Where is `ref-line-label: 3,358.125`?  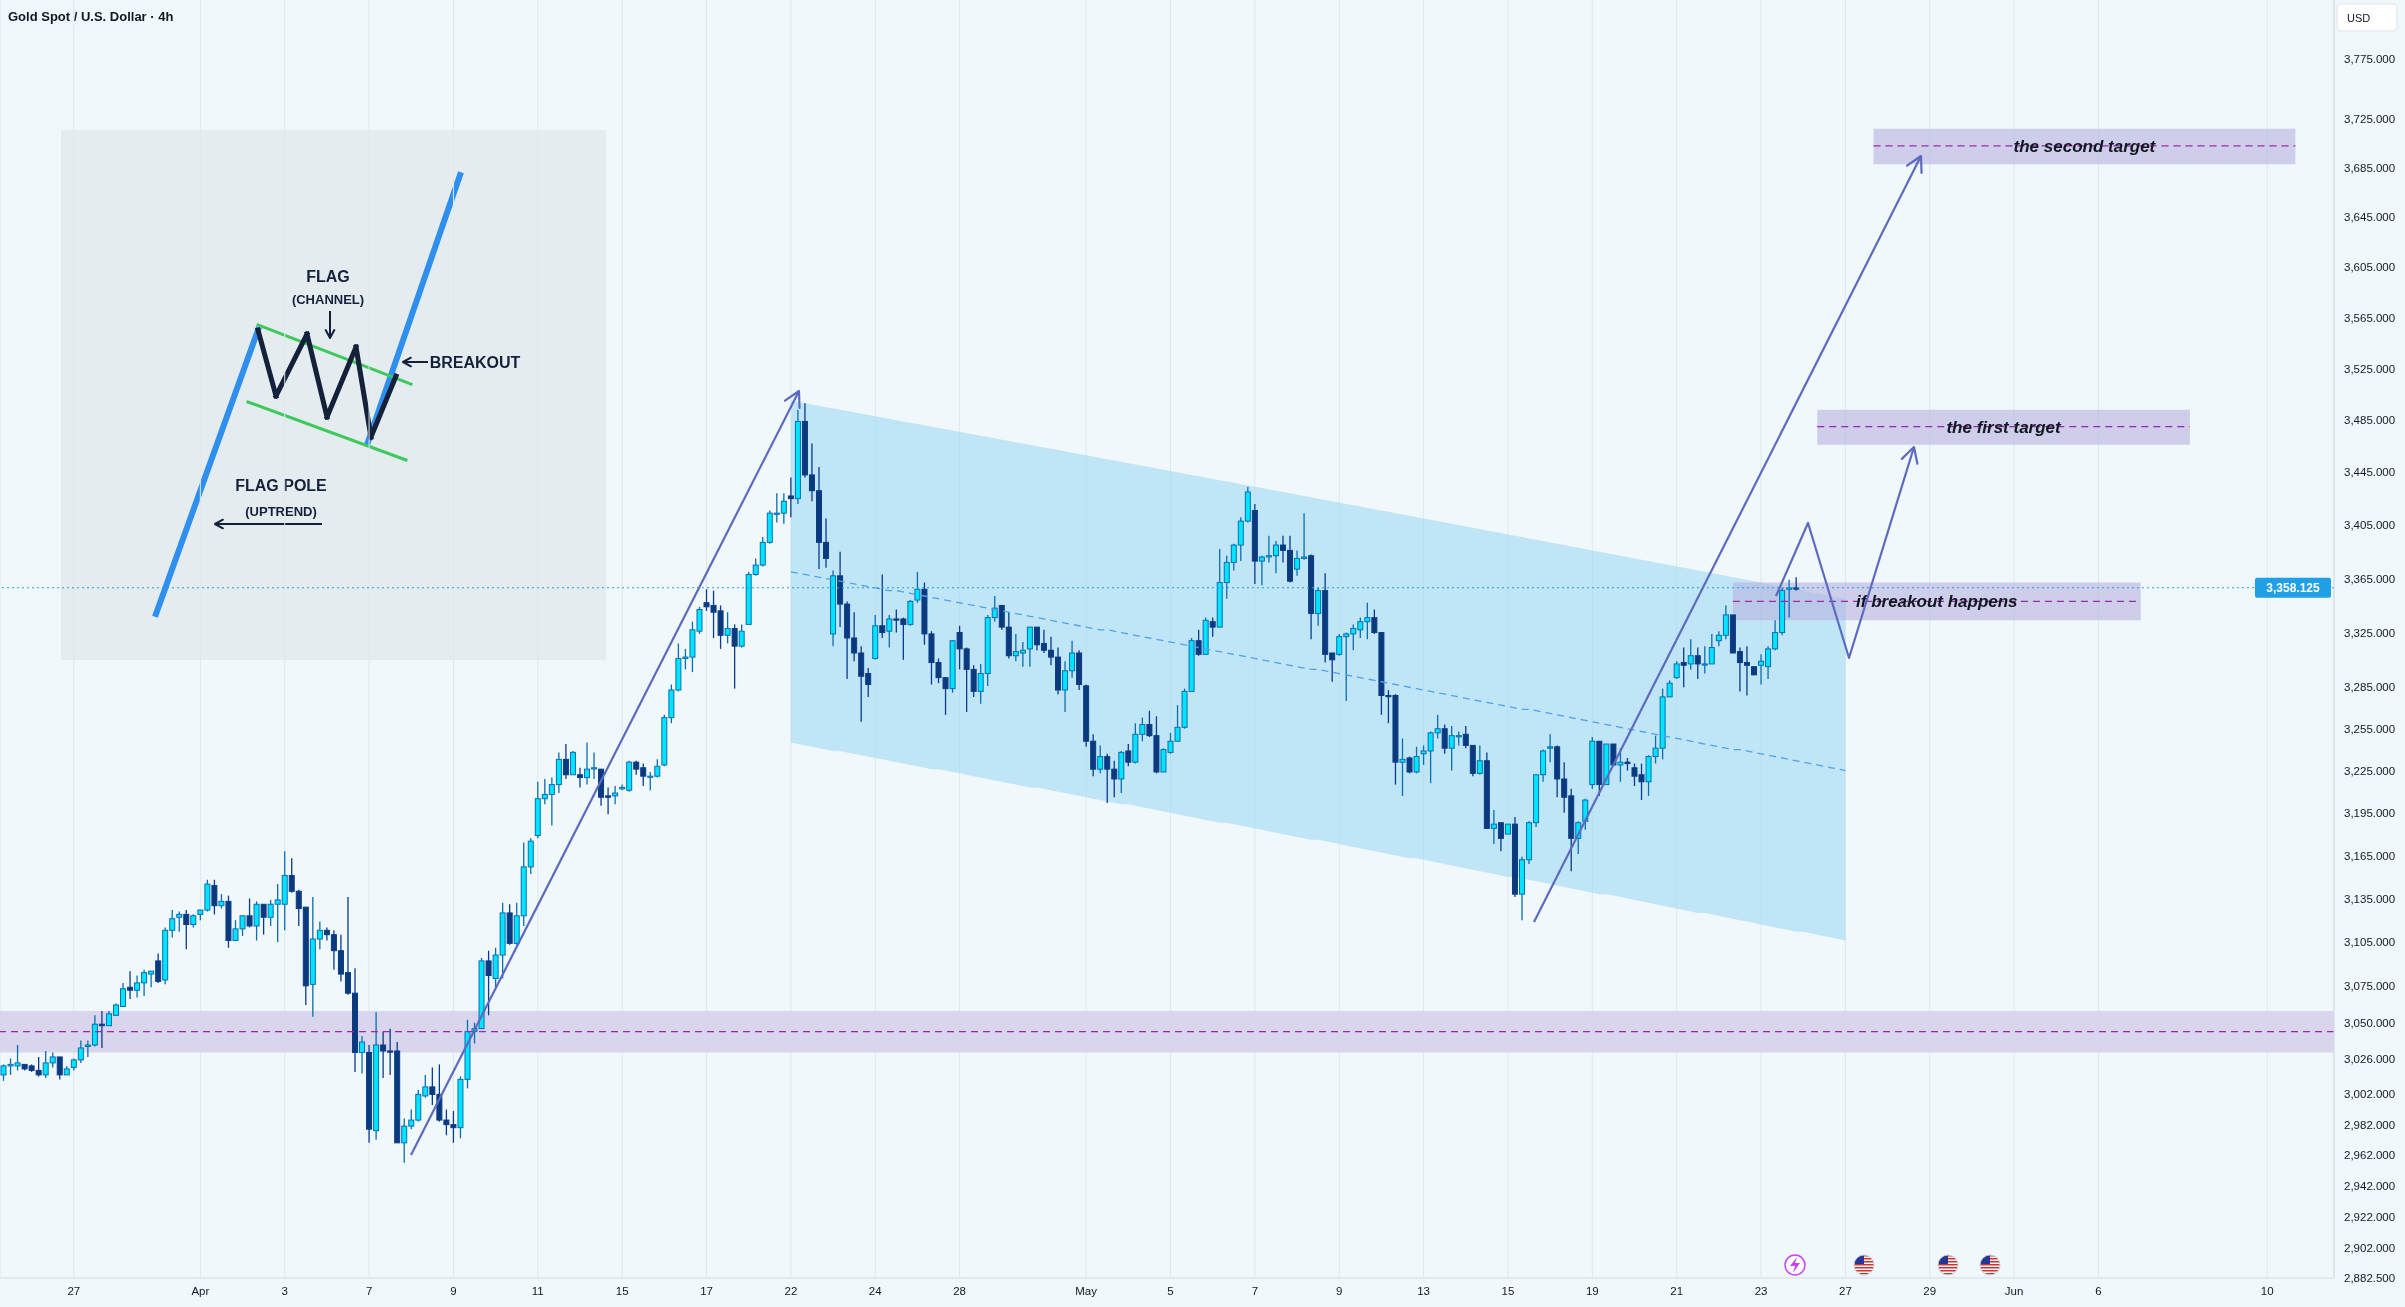 ref-line-label: 3,358.125 is located at coordinates (2293, 587).